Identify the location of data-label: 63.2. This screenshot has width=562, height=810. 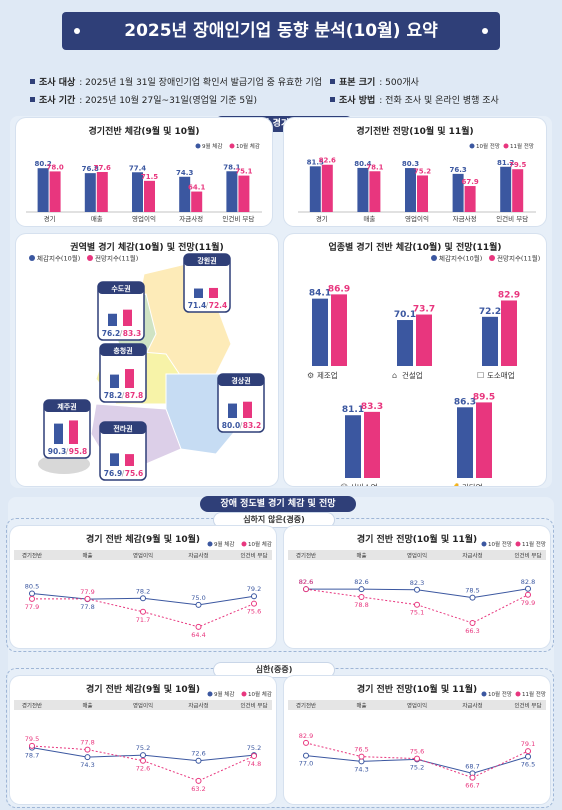
(198, 789).